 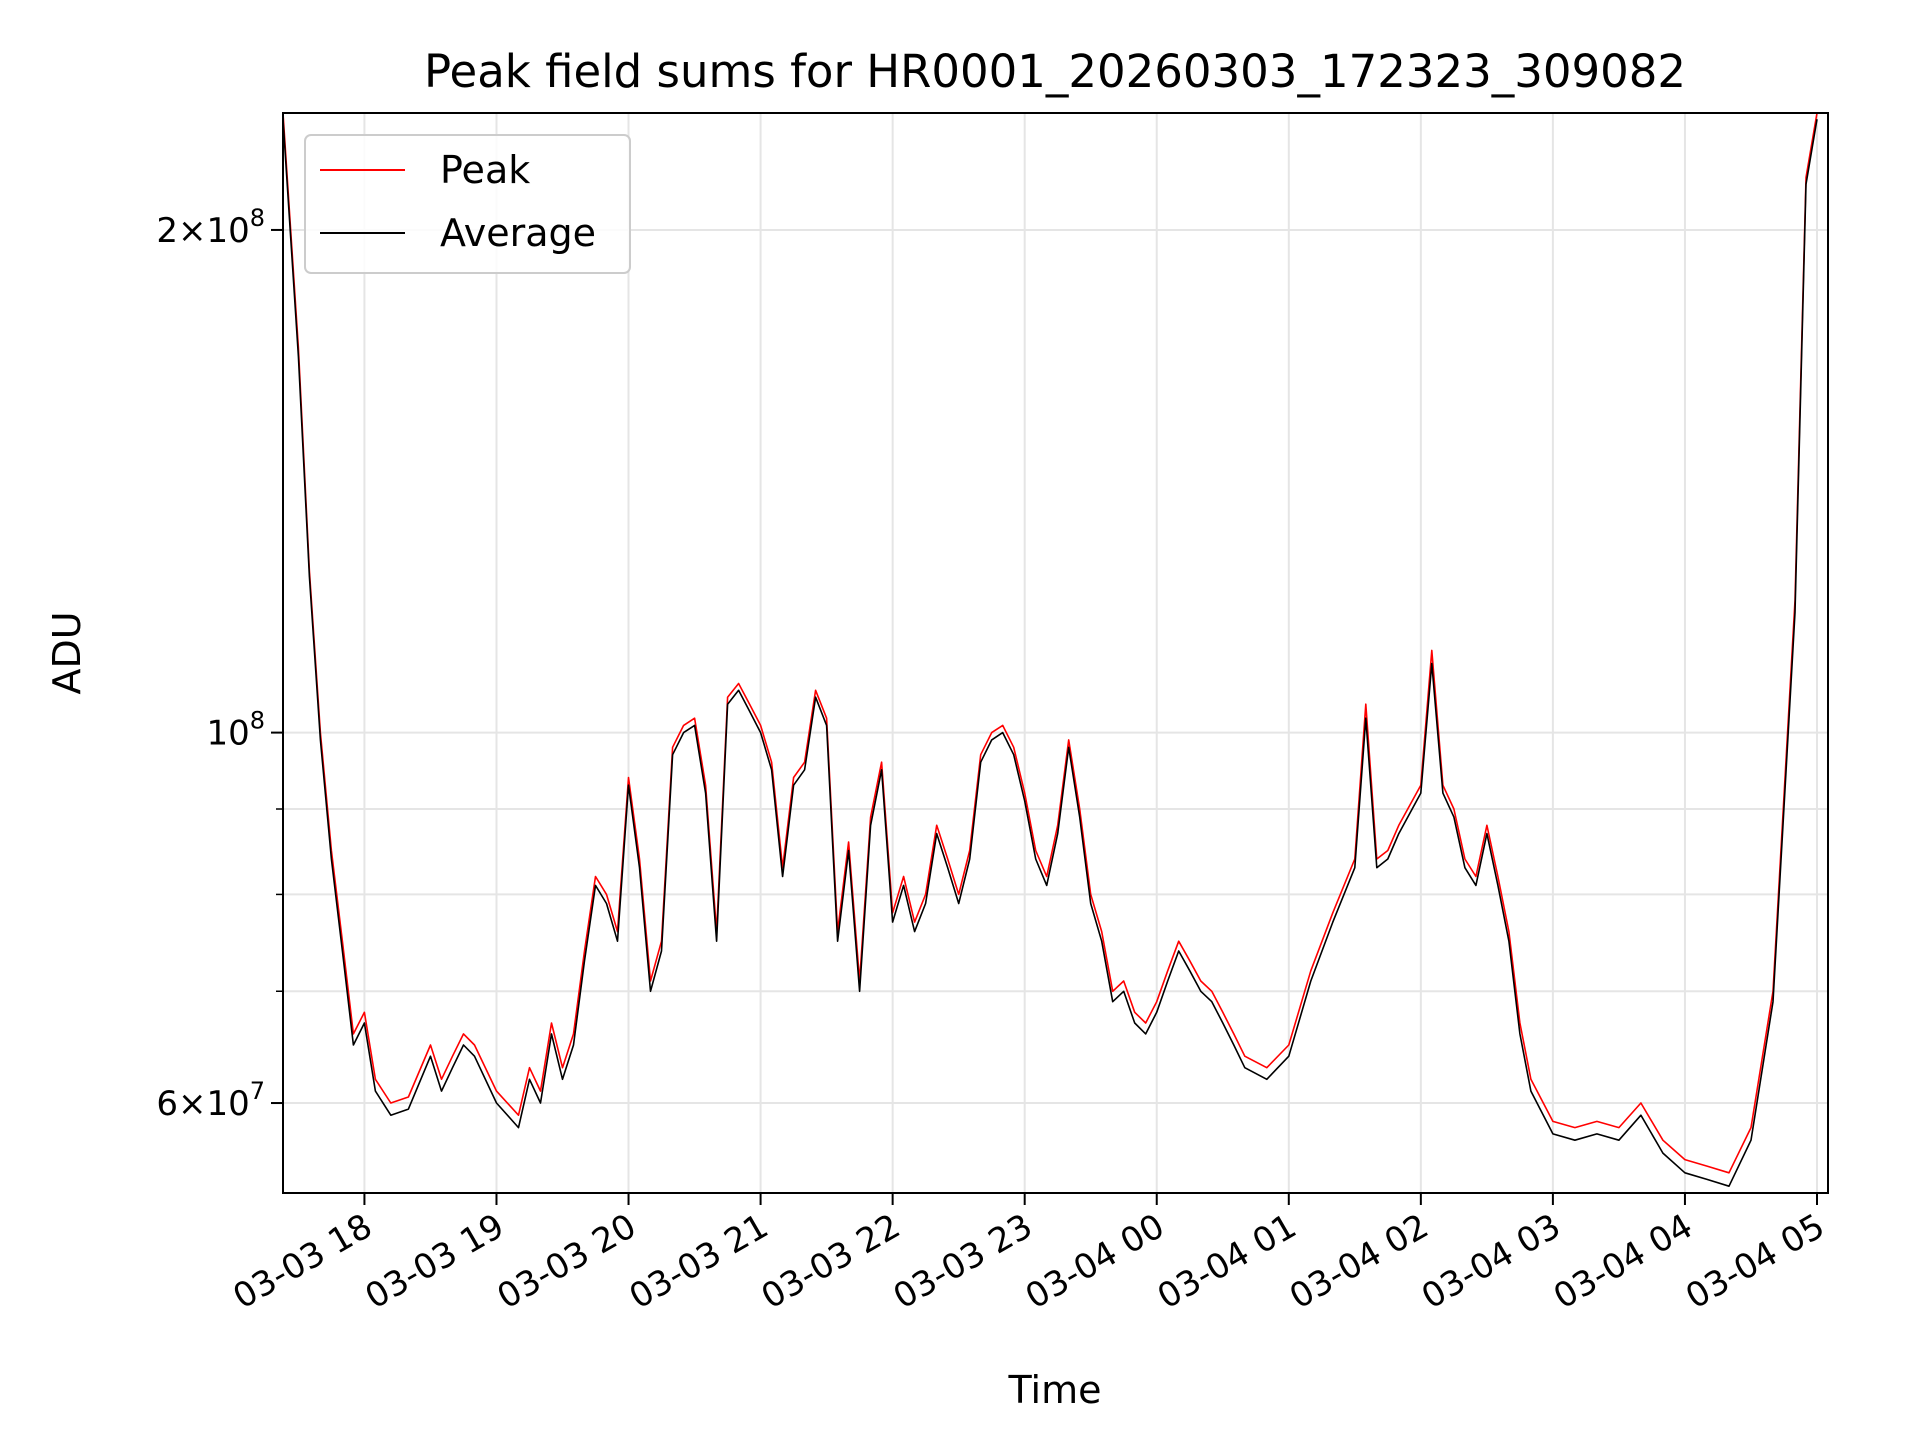 What do you see at coordinates (235, 730) in the screenshot?
I see `y-tick-label: 108` at bounding box center [235, 730].